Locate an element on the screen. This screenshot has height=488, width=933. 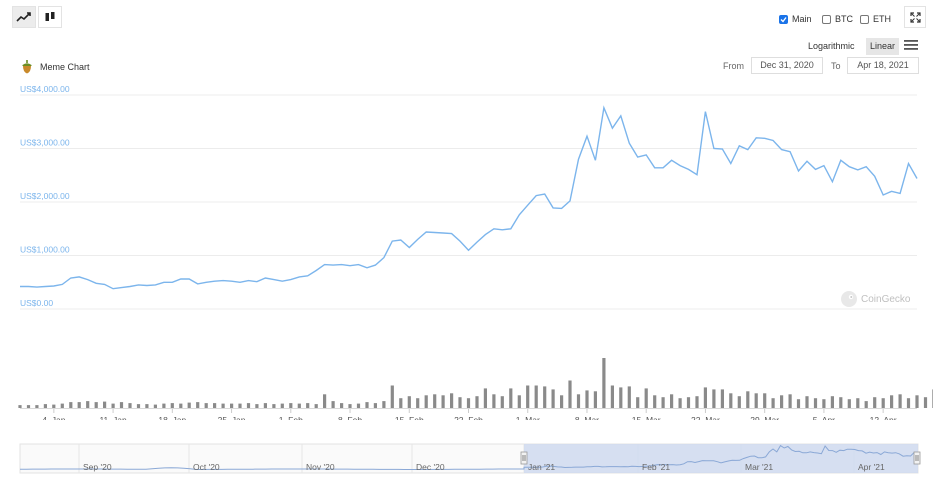
logarithmic-button: Logarithmic is located at coordinates (831, 46).